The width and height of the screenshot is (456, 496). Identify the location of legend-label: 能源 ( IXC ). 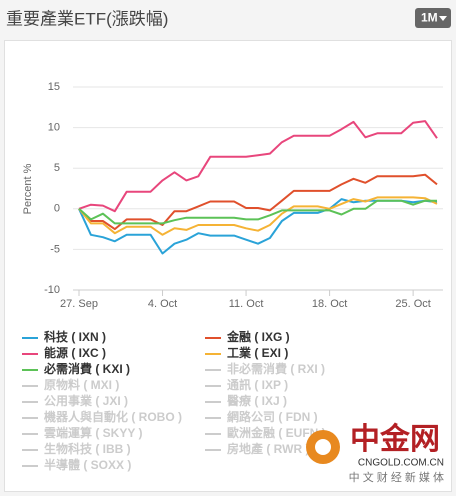
(75, 352).